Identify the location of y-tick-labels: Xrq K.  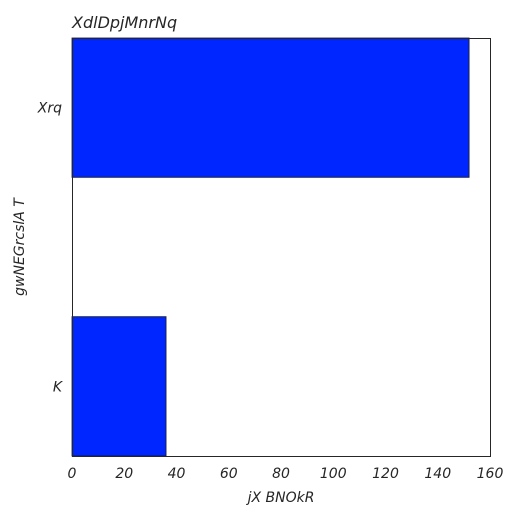
(50, 248).